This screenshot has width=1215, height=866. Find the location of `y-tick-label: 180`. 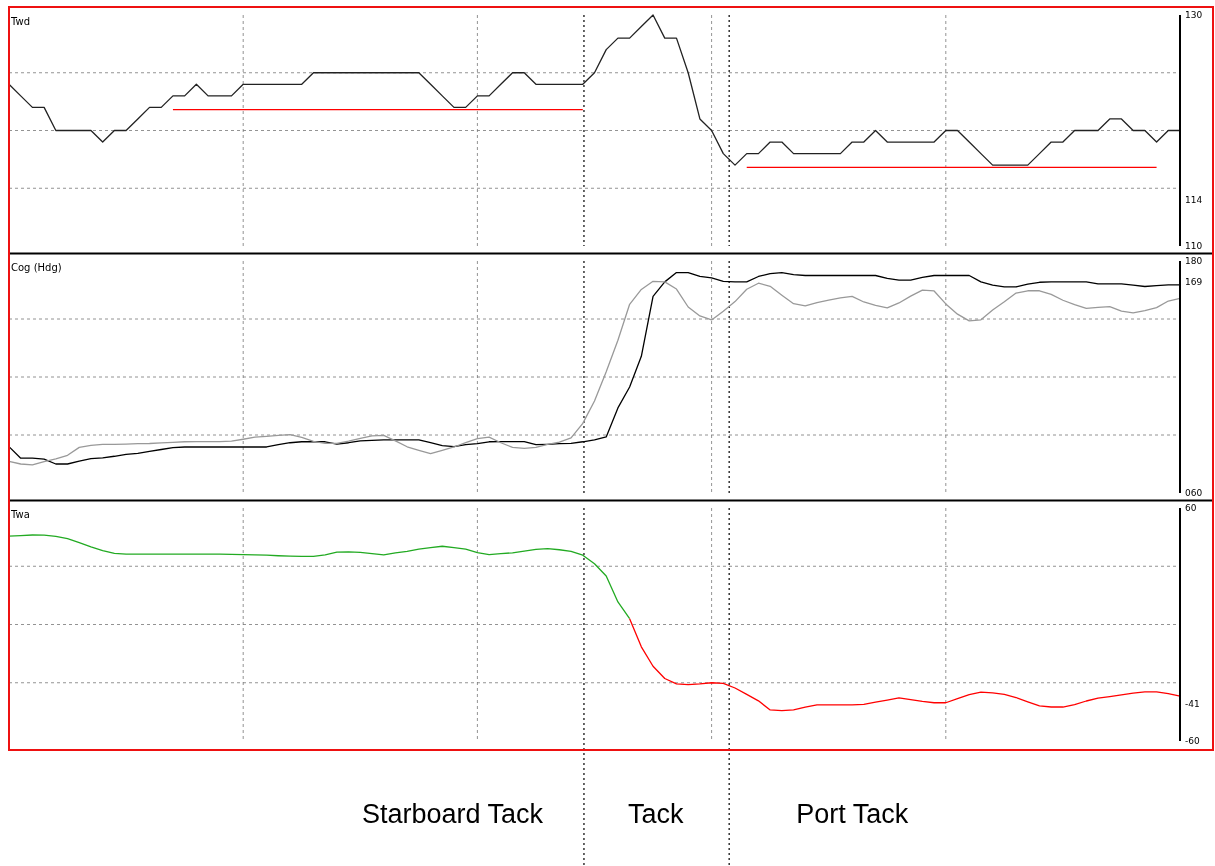

y-tick-label: 180 is located at coordinates (1194, 261).